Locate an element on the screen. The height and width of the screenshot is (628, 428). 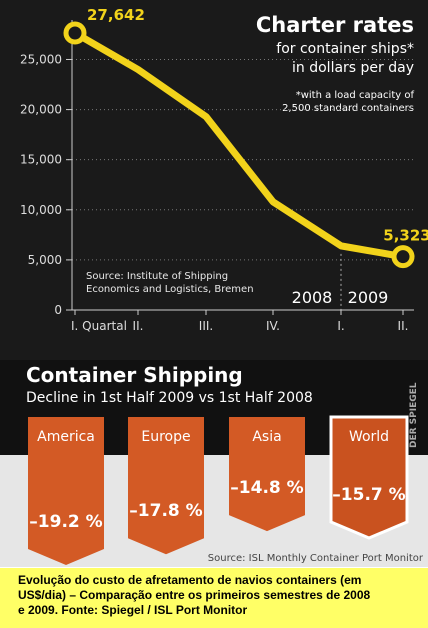
chart-source-line-2: Economics and Logistics, Bremen is located at coordinates (170, 289).